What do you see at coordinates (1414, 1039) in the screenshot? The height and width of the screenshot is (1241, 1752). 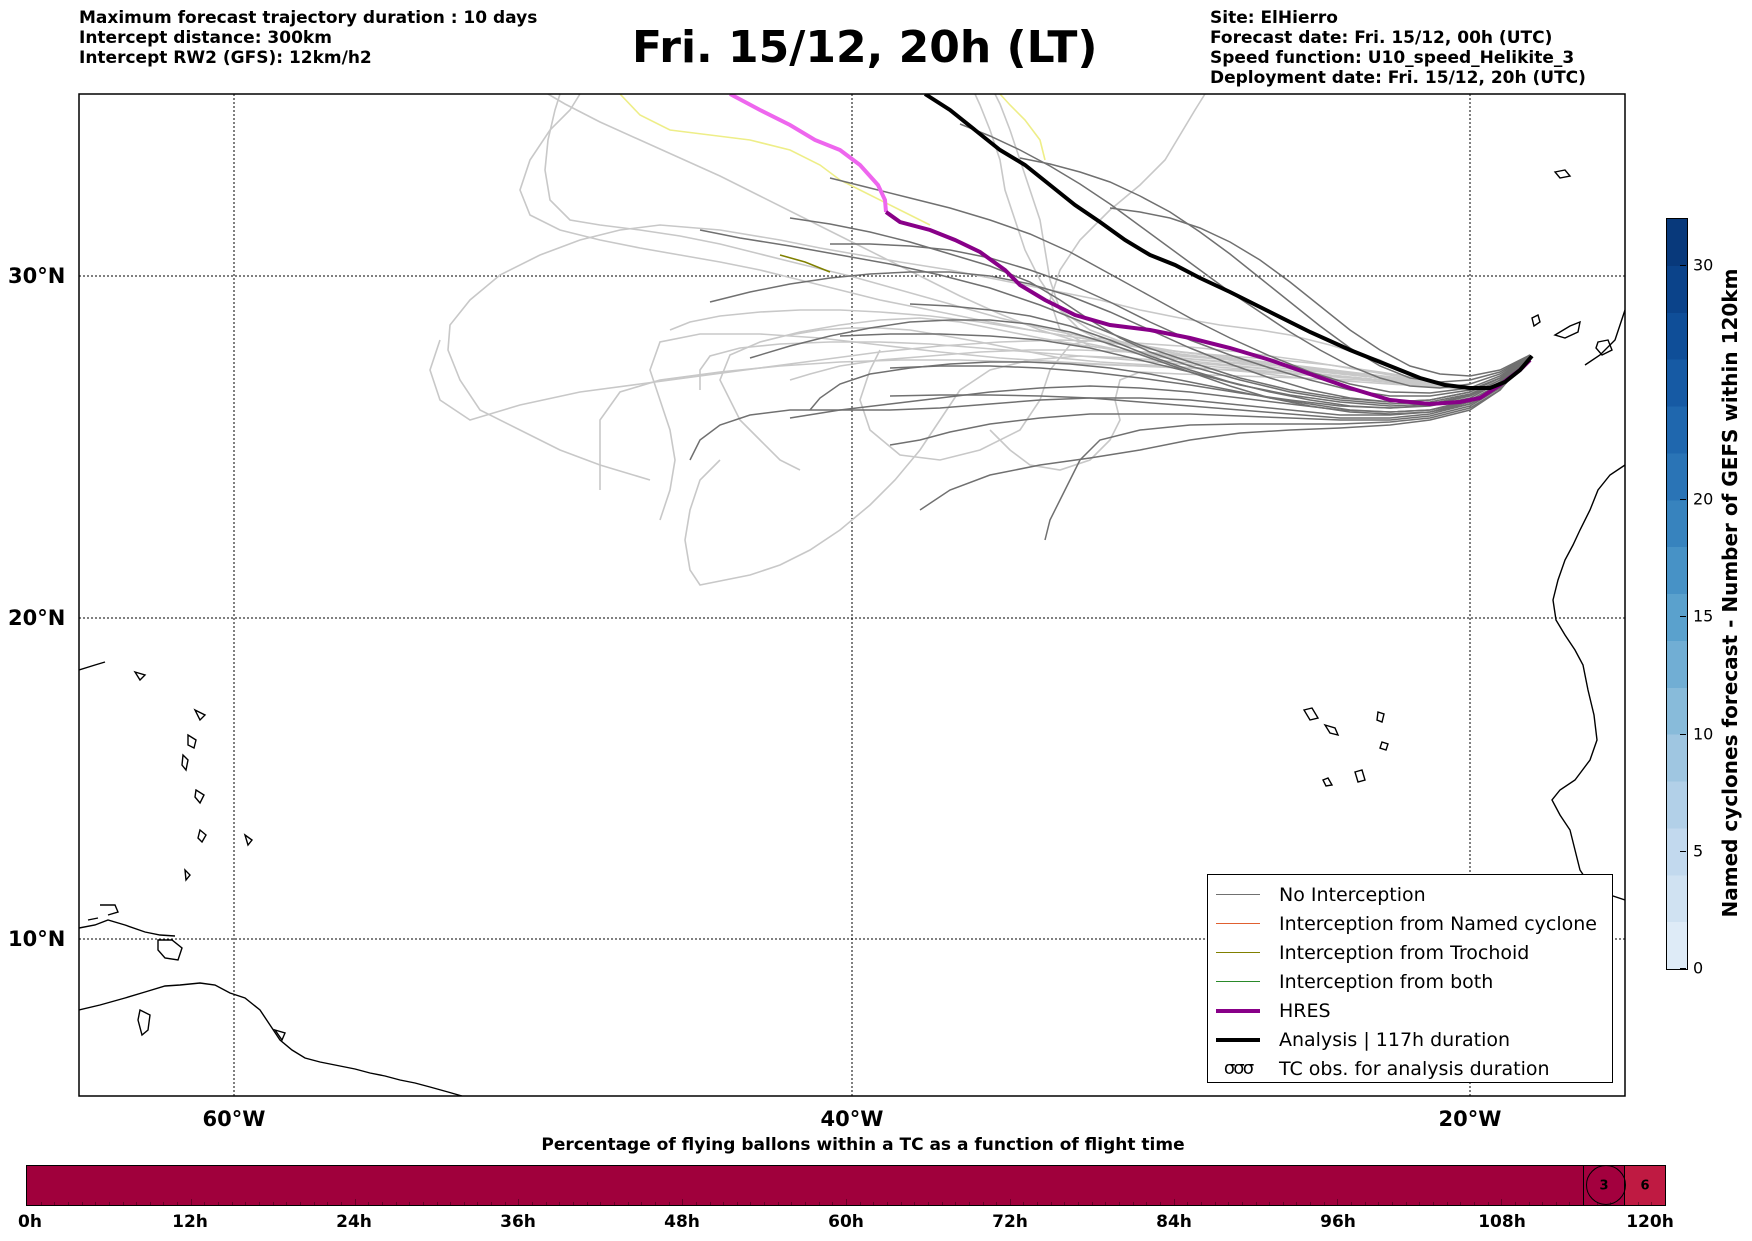 I see `legend-item-analysis: Analysis | 117h duration` at bounding box center [1414, 1039].